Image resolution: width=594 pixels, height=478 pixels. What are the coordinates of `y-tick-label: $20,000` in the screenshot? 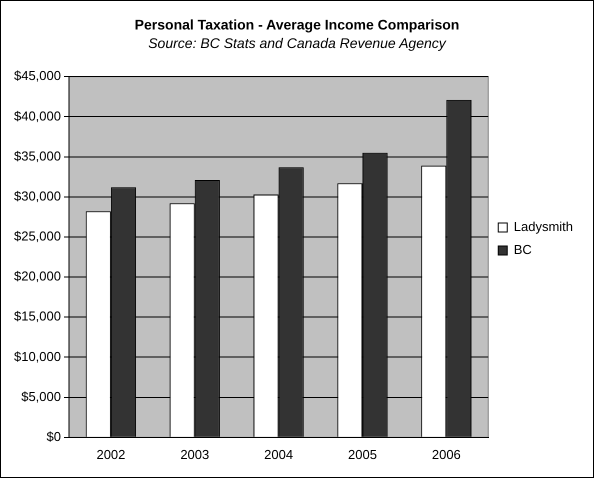 It's located at (37, 276).